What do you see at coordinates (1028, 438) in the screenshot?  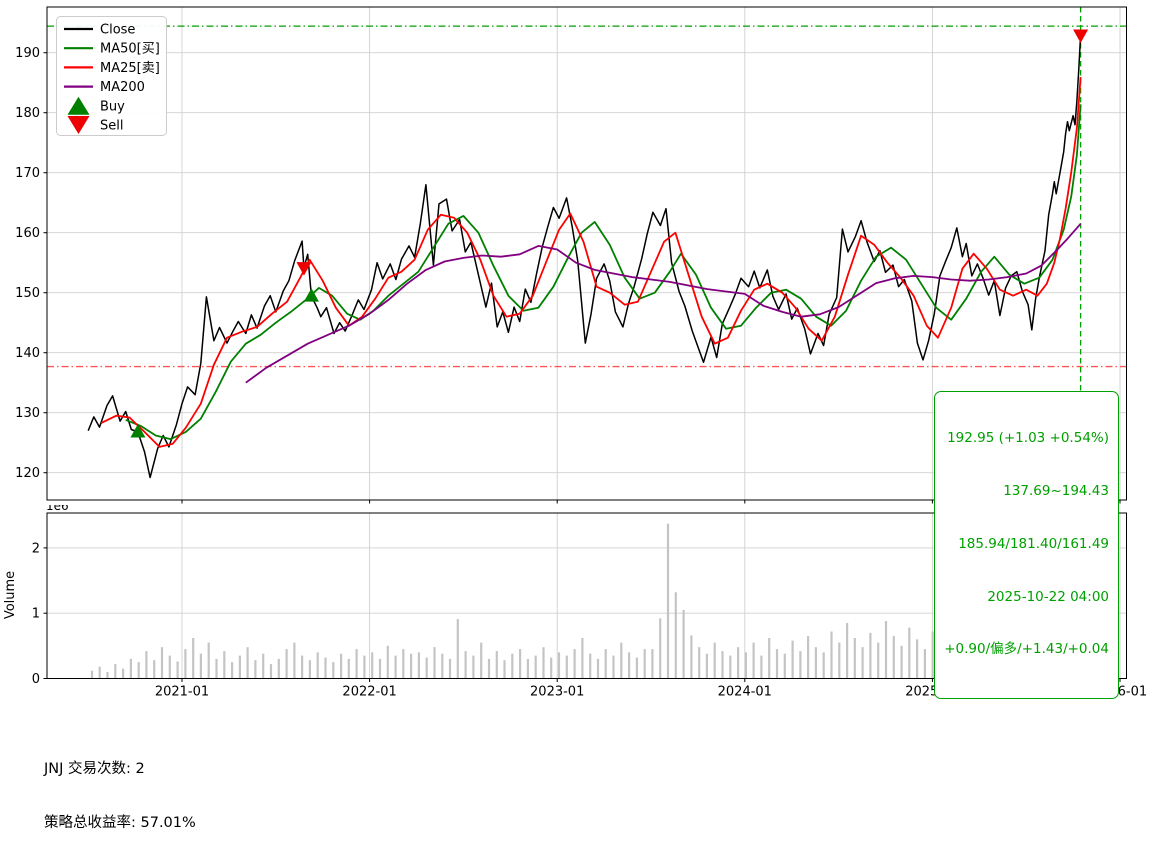 I see `annotation-price-line: 192.95 (+1.03 +0.54%)` at bounding box center [1028, 438].